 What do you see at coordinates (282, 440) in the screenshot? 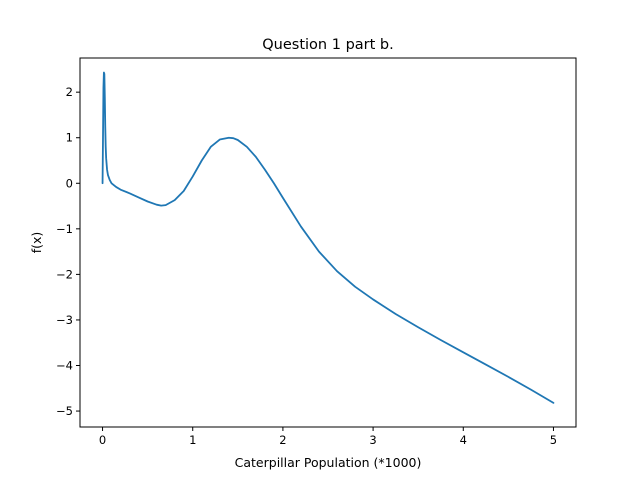
I see `x-tick-label: 2` at bounding box center [282, 440].